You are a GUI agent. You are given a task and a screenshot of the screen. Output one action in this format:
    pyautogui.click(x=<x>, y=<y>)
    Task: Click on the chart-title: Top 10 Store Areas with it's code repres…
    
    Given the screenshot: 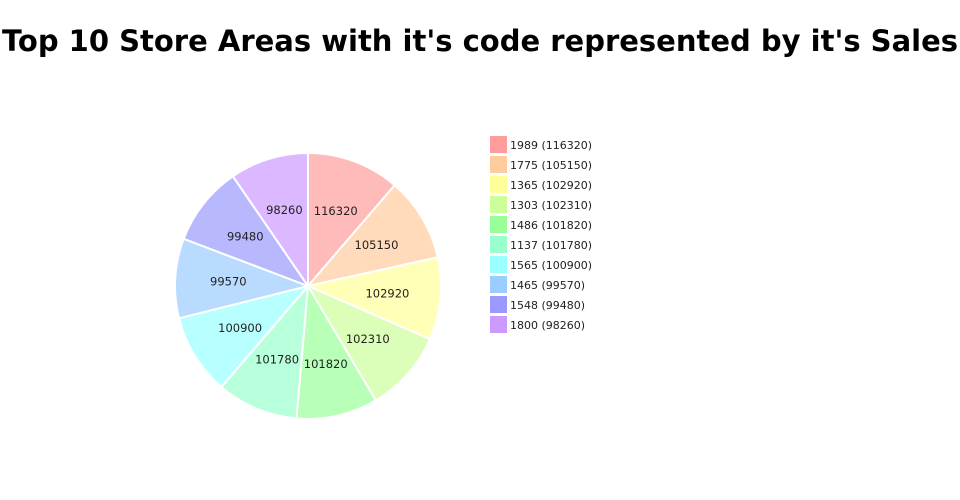 What is the action you would take?
    pyautogui.click(x=480, y=41)
    